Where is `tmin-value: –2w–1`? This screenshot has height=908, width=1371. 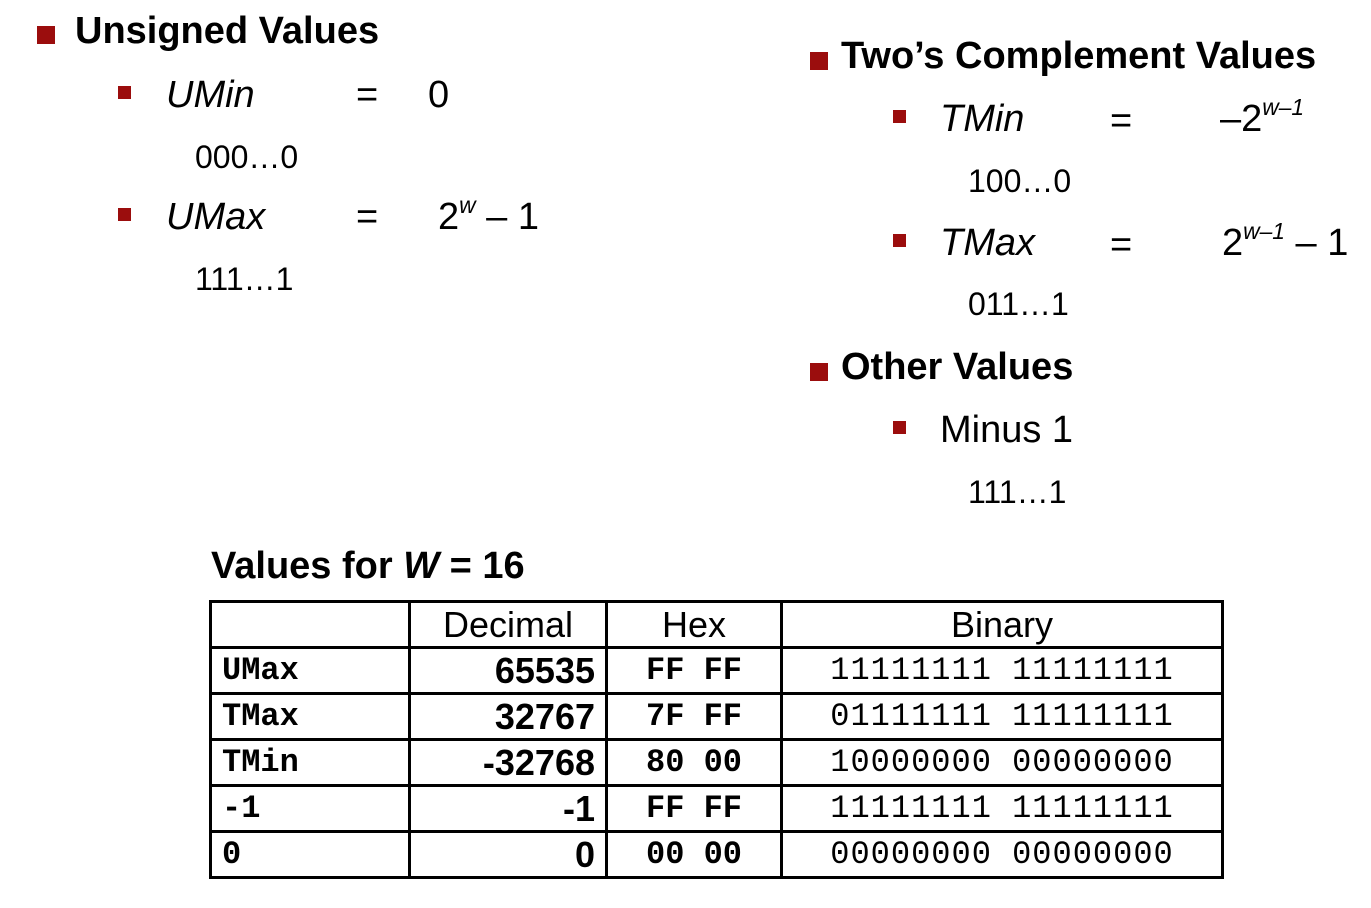
tmin-value: –2w–1 is located at coordinates (1262, 117).